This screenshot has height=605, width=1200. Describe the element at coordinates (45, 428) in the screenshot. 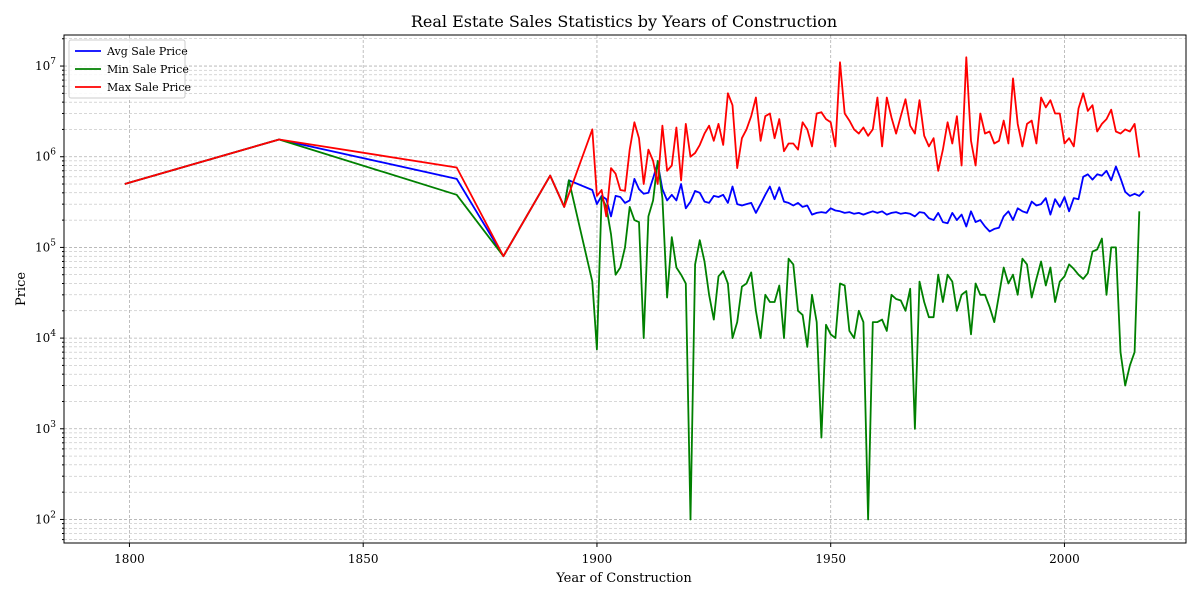

I see `y-tick-label: 10³` at that location.